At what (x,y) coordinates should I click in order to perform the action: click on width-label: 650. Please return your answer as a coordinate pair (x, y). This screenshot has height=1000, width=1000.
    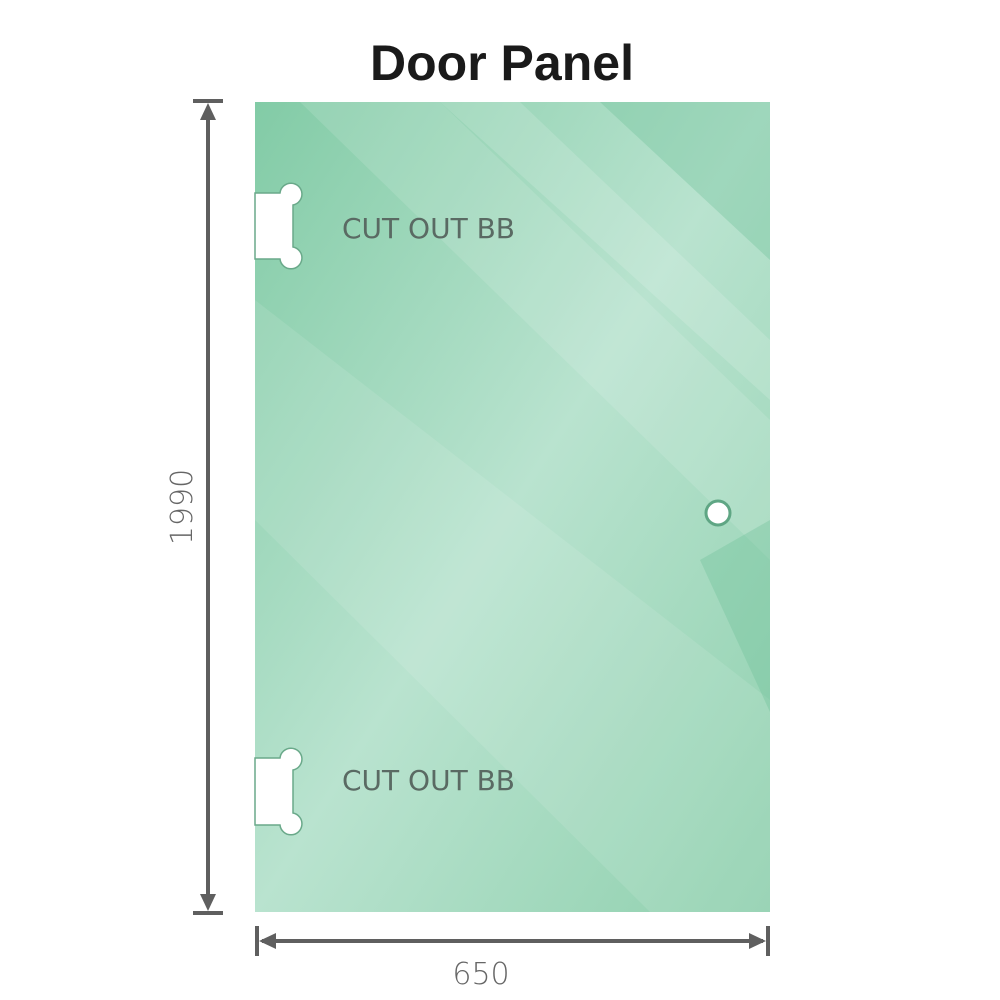
    Looking at the image, I should click on (480, 974).